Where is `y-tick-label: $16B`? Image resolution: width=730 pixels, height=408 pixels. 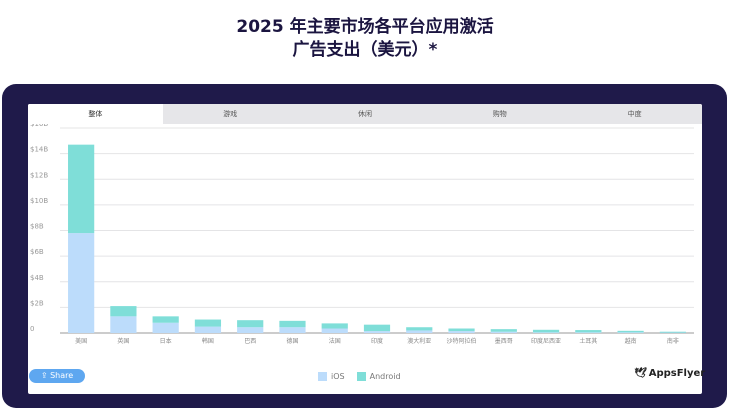
y-tick-label: $16B is located at coordinates (39, 126).